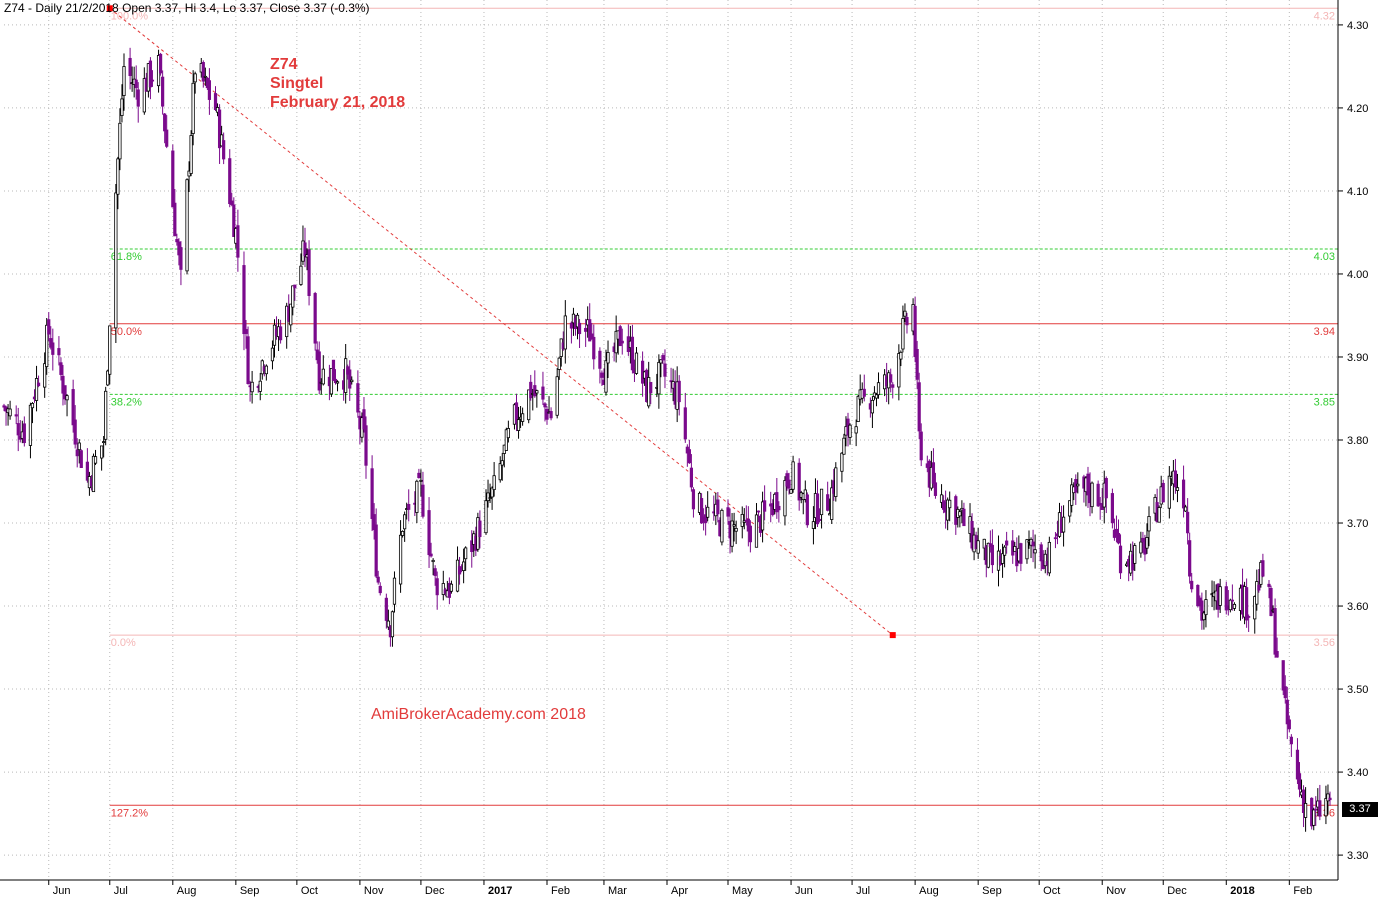 This screenshot has width=1399, height=899. I want to click on y-tick-label: 3.70, so click(1357, 524).